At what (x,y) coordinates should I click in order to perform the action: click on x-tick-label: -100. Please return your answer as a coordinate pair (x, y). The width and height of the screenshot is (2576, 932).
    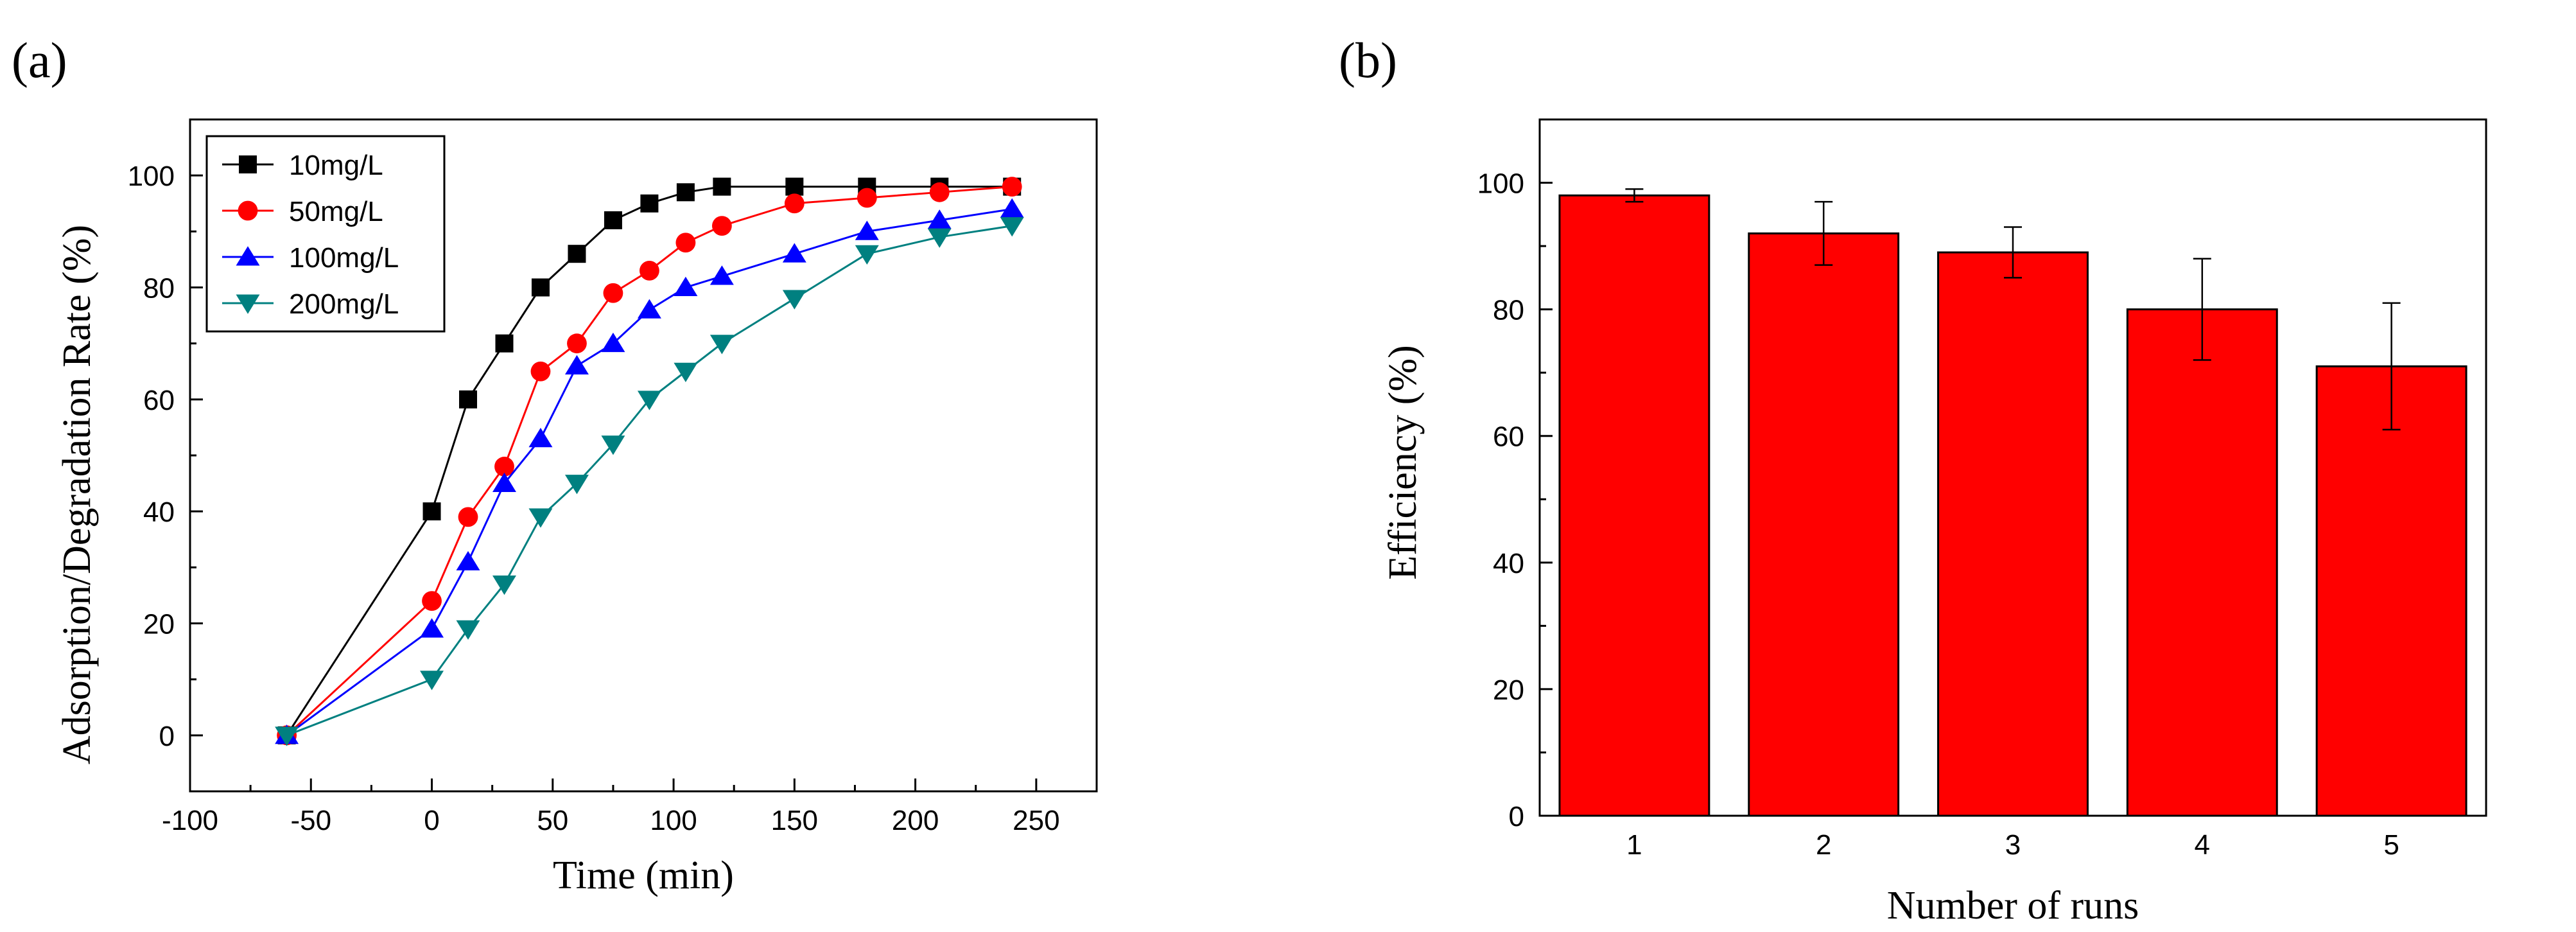
    Looking at the image, I should click on (190, 821).